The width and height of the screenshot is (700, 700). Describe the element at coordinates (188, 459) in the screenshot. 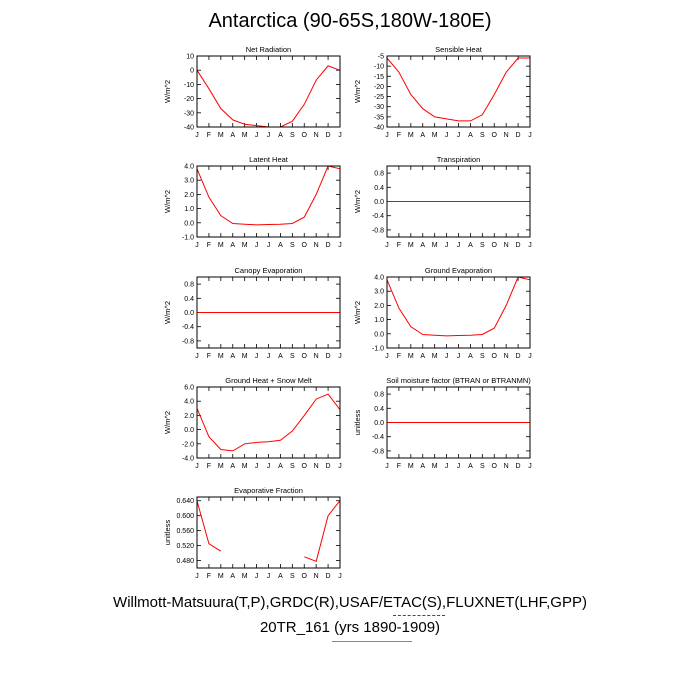

I see `y-tick-label: -4.0` at that location.